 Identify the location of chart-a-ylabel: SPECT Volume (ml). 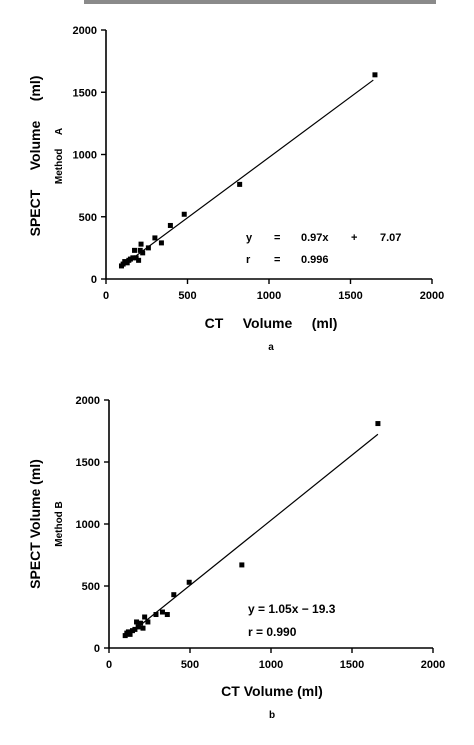
(35, 156).